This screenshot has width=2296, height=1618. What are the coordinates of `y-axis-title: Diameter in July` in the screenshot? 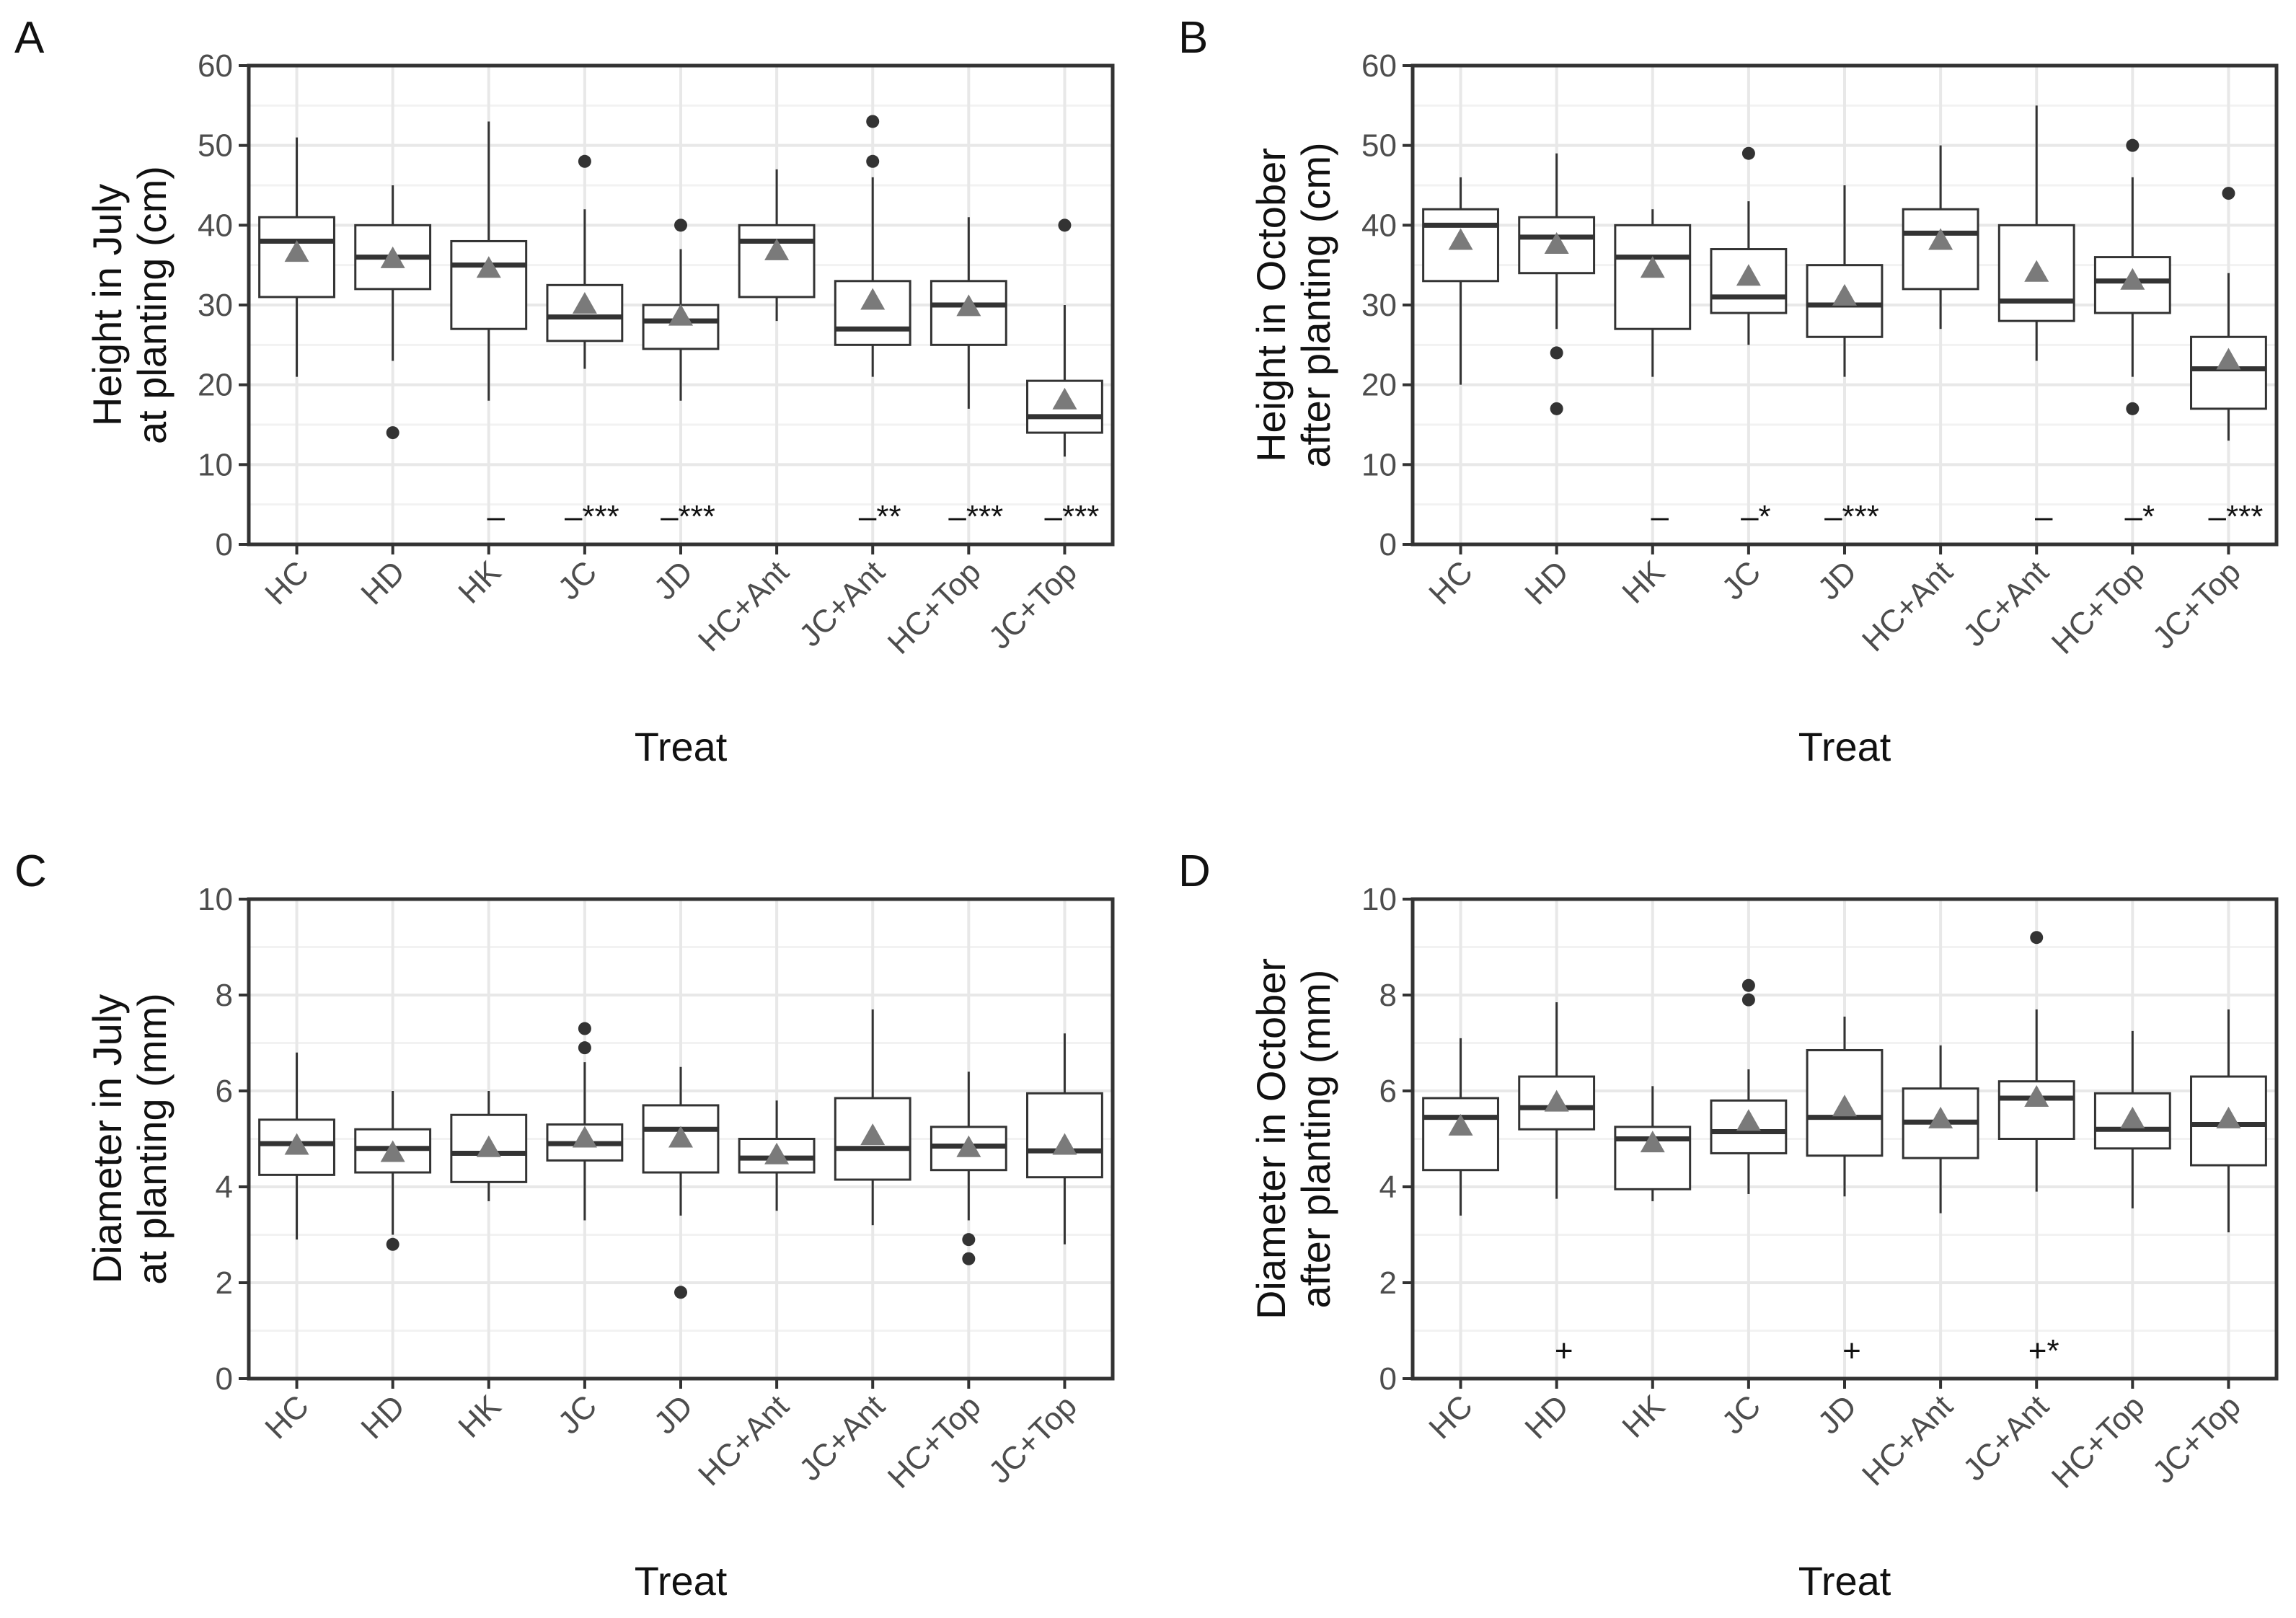 It's located at (107, 1138).